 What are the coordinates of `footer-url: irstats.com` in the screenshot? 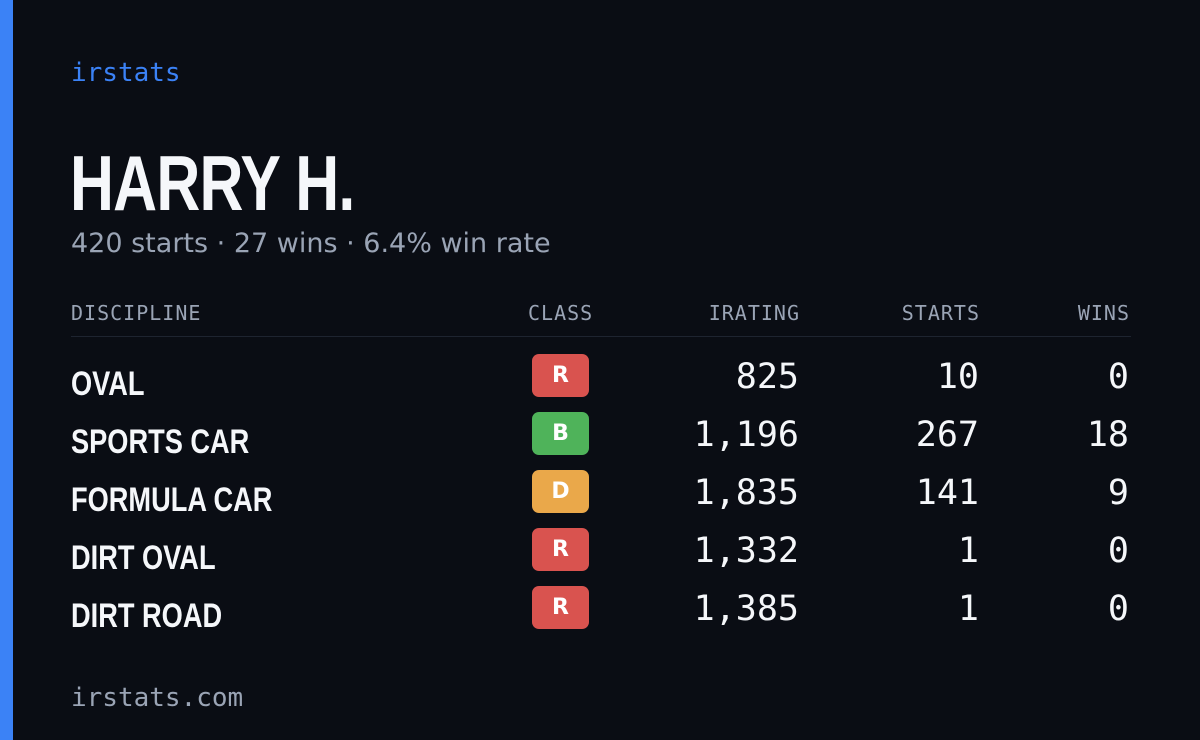 It's located at (157, 698).